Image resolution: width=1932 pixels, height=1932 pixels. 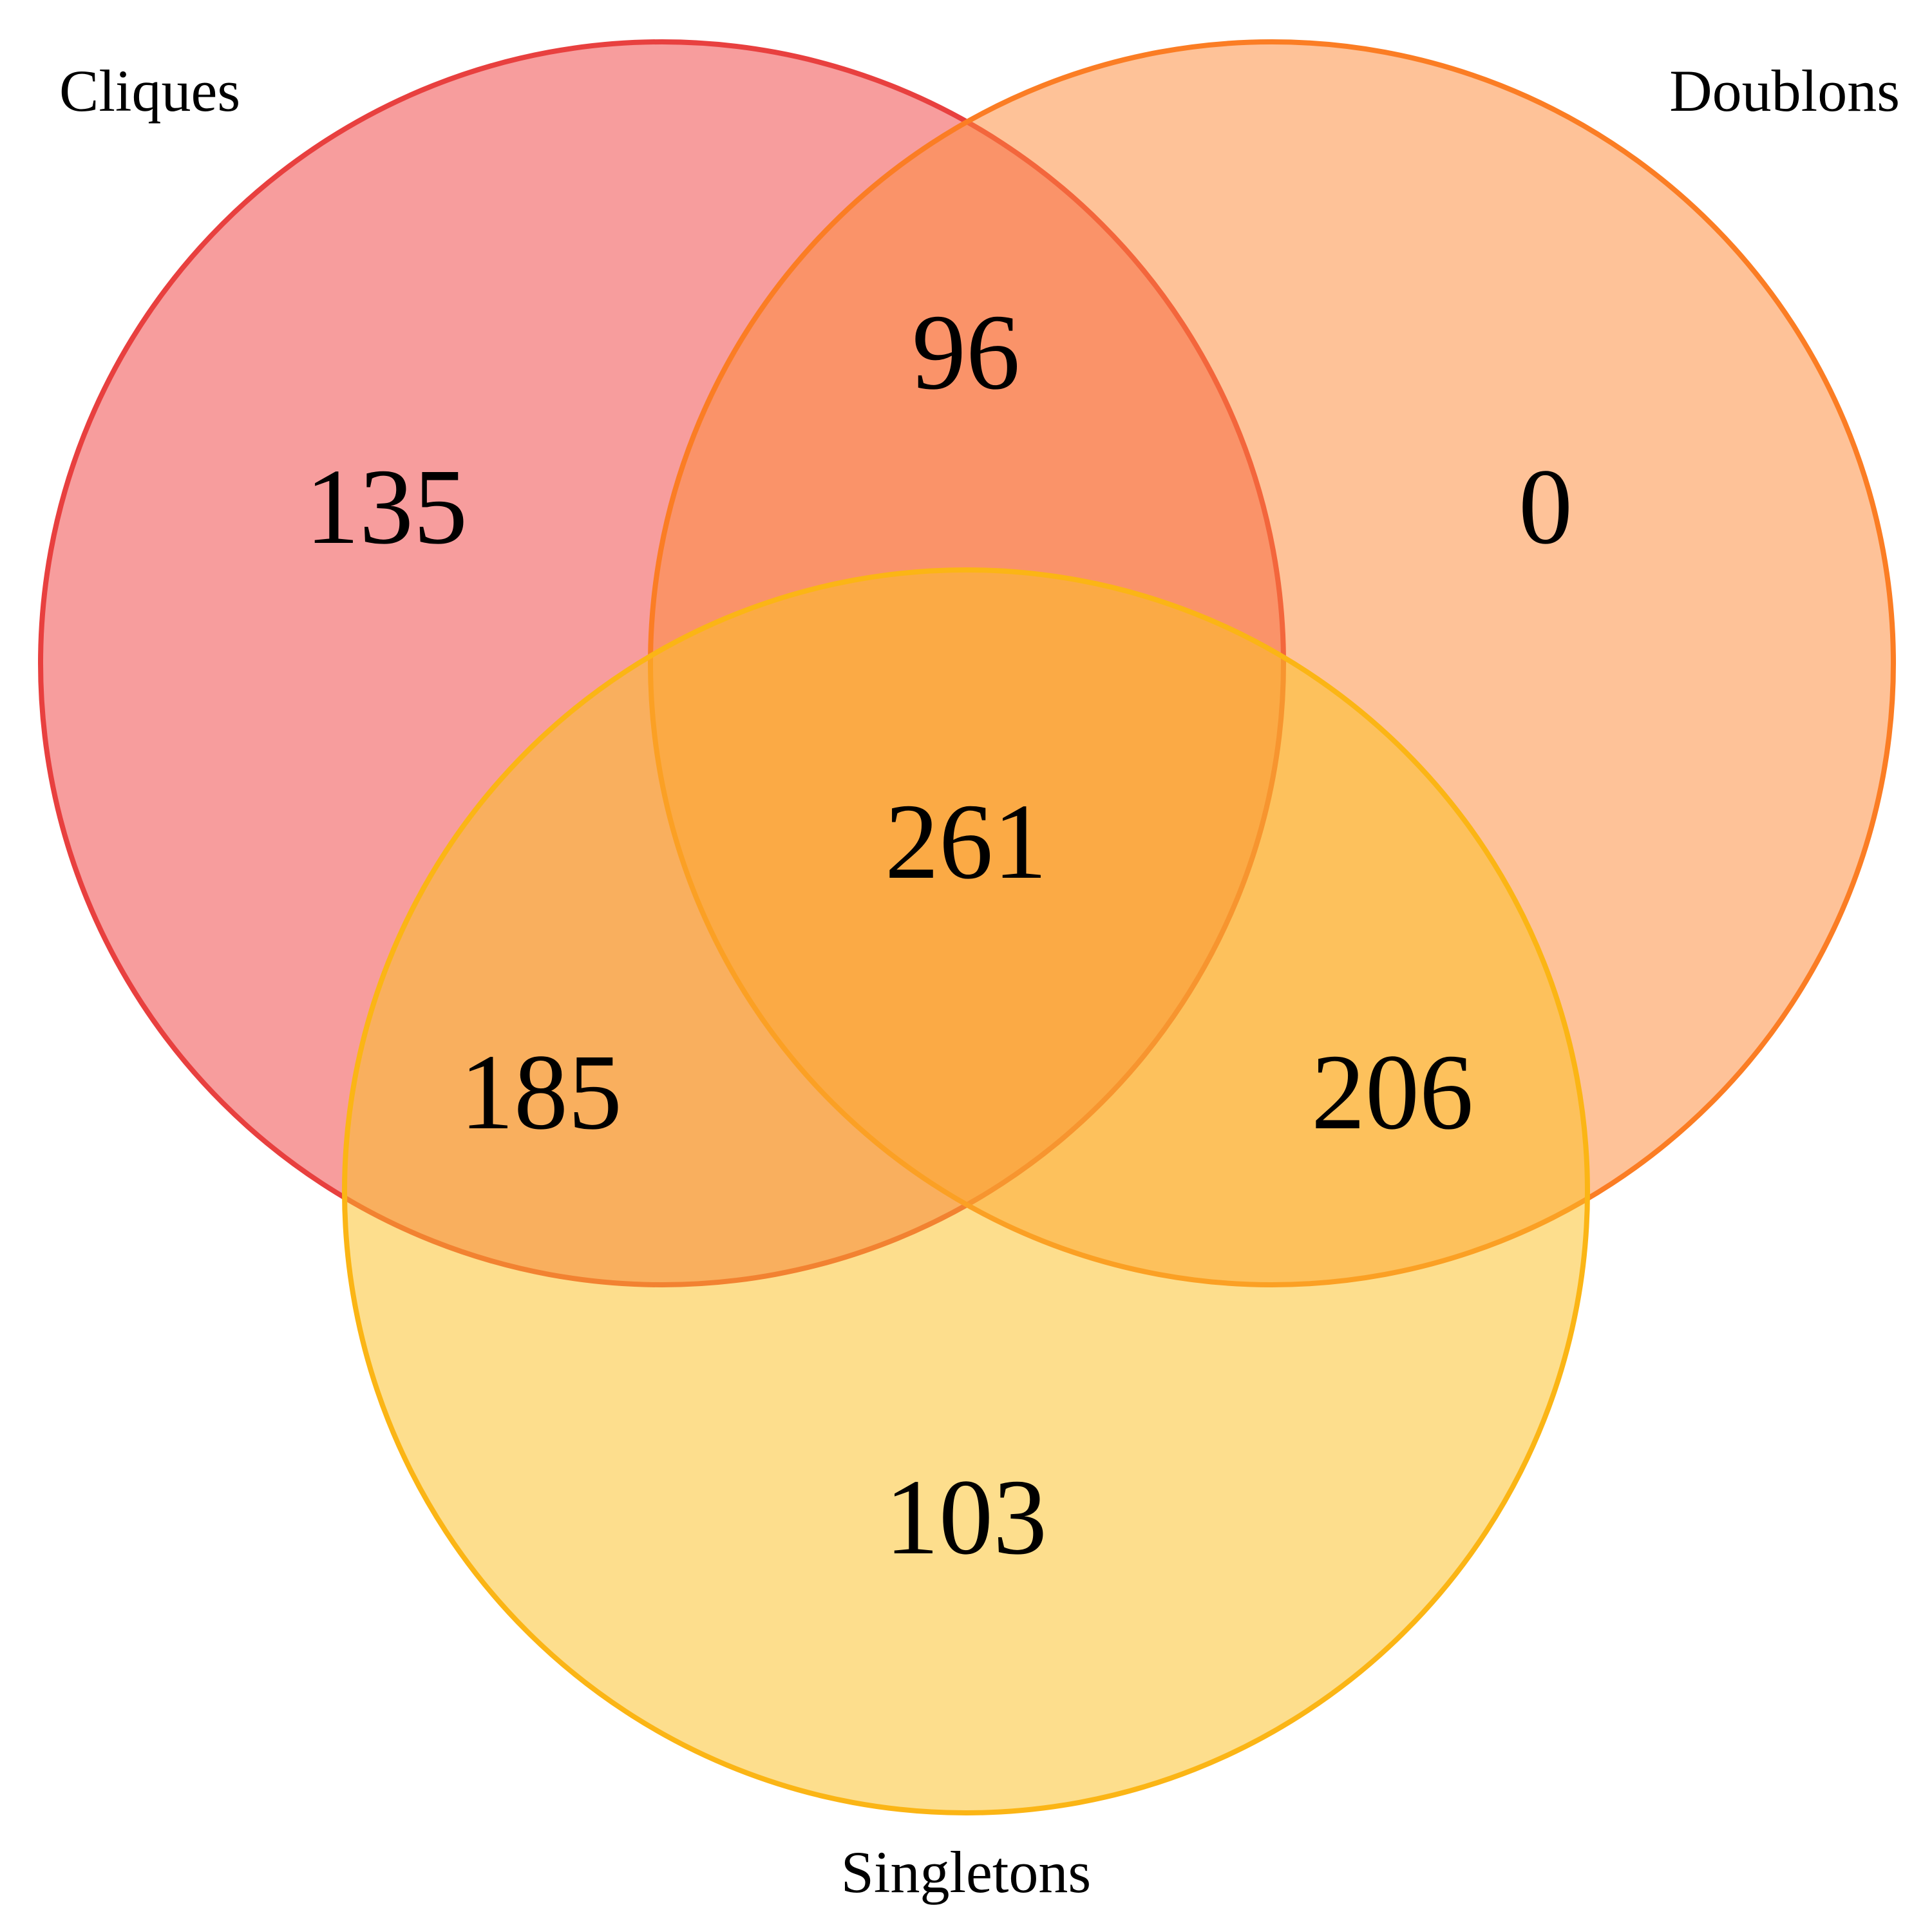 I want to click on set-label-doublons: Doublons, so click(x=1785, y=91).